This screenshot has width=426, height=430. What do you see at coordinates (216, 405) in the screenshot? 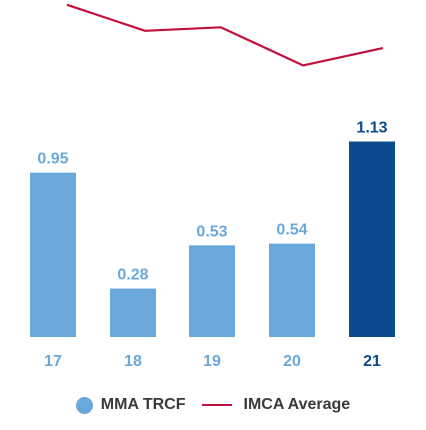
I see `legend-line-icon` at bounding box center [216, 405].